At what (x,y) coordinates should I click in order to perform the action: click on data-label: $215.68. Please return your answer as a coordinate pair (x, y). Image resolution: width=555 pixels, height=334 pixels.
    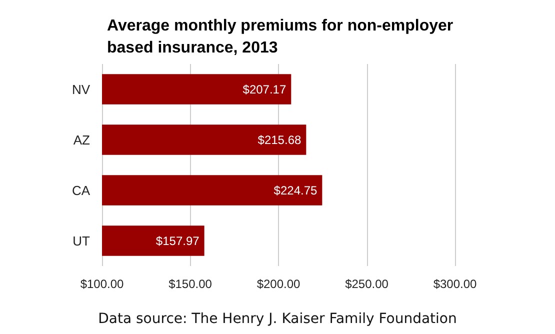
    Looking at the image, I should click on (280, 139).